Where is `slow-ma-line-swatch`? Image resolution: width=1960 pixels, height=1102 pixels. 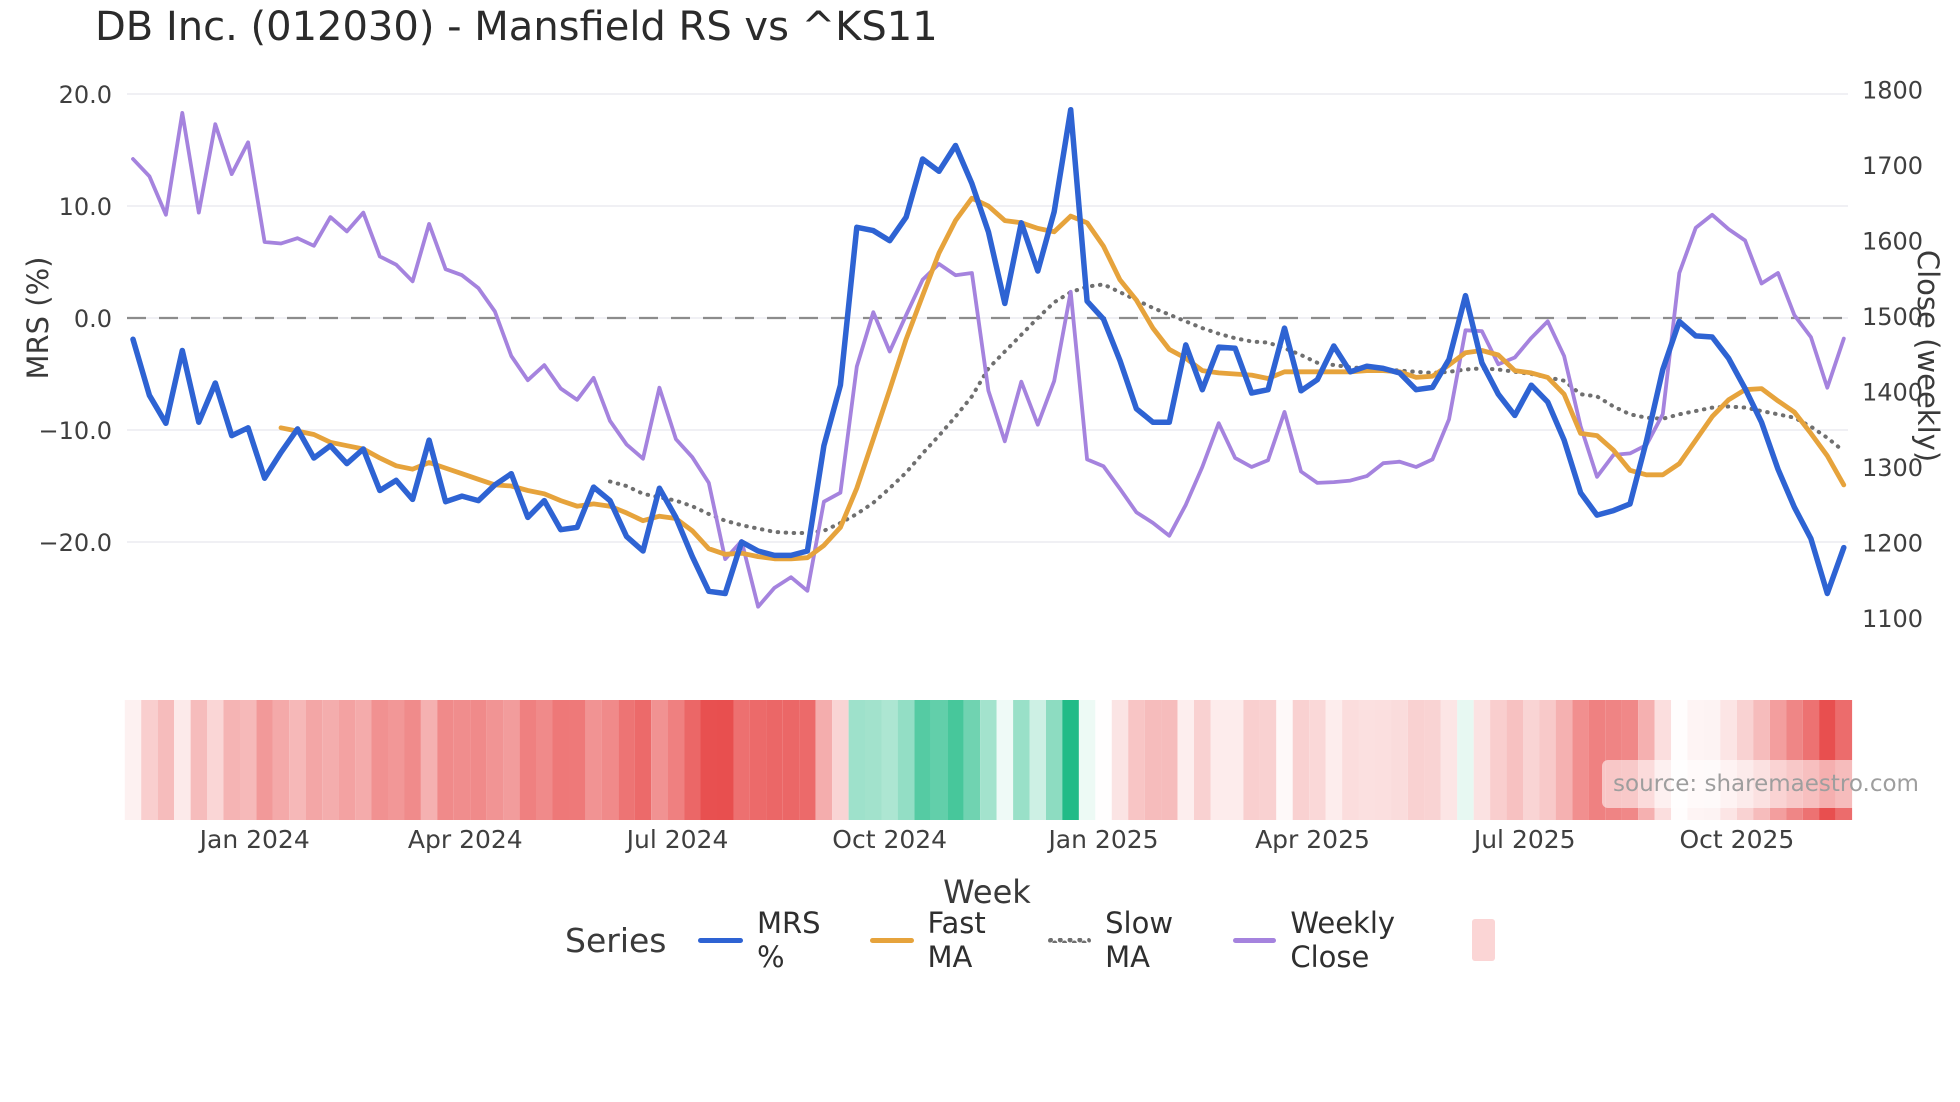 slow-ma-line-swatch is located at coordinates (1069, 940).